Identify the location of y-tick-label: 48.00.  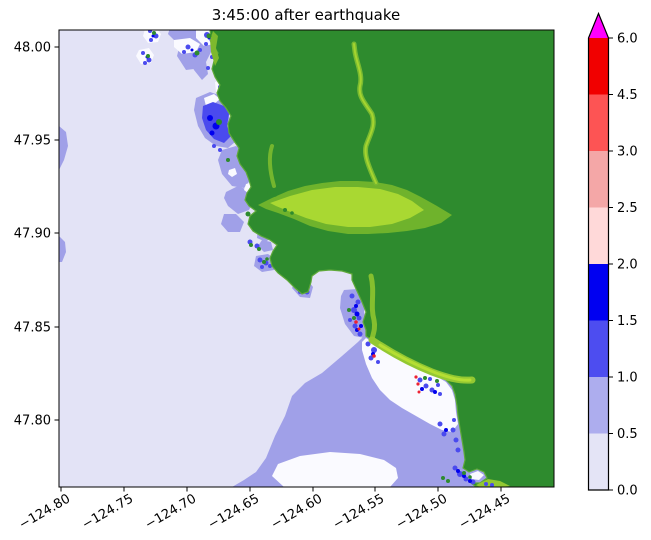
(32, 48).